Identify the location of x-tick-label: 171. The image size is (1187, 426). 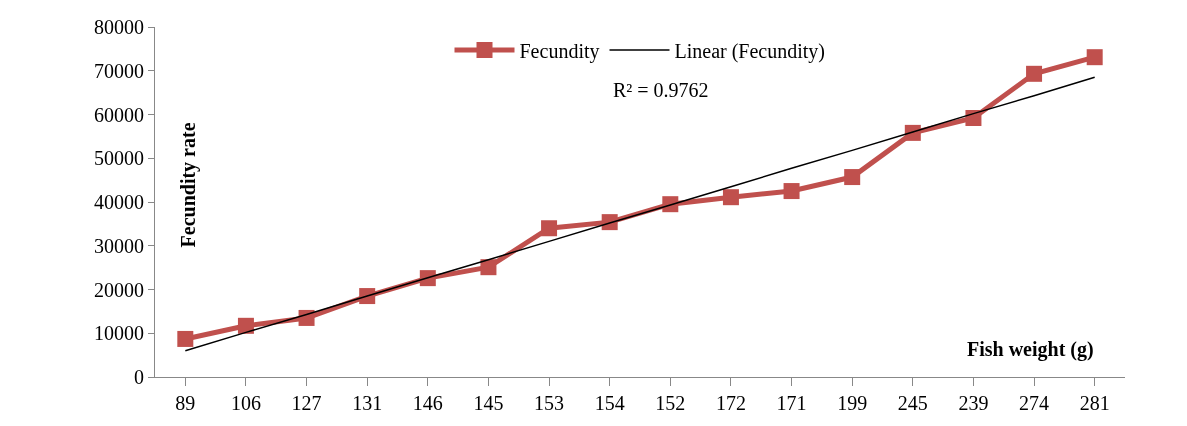
(791, 403).